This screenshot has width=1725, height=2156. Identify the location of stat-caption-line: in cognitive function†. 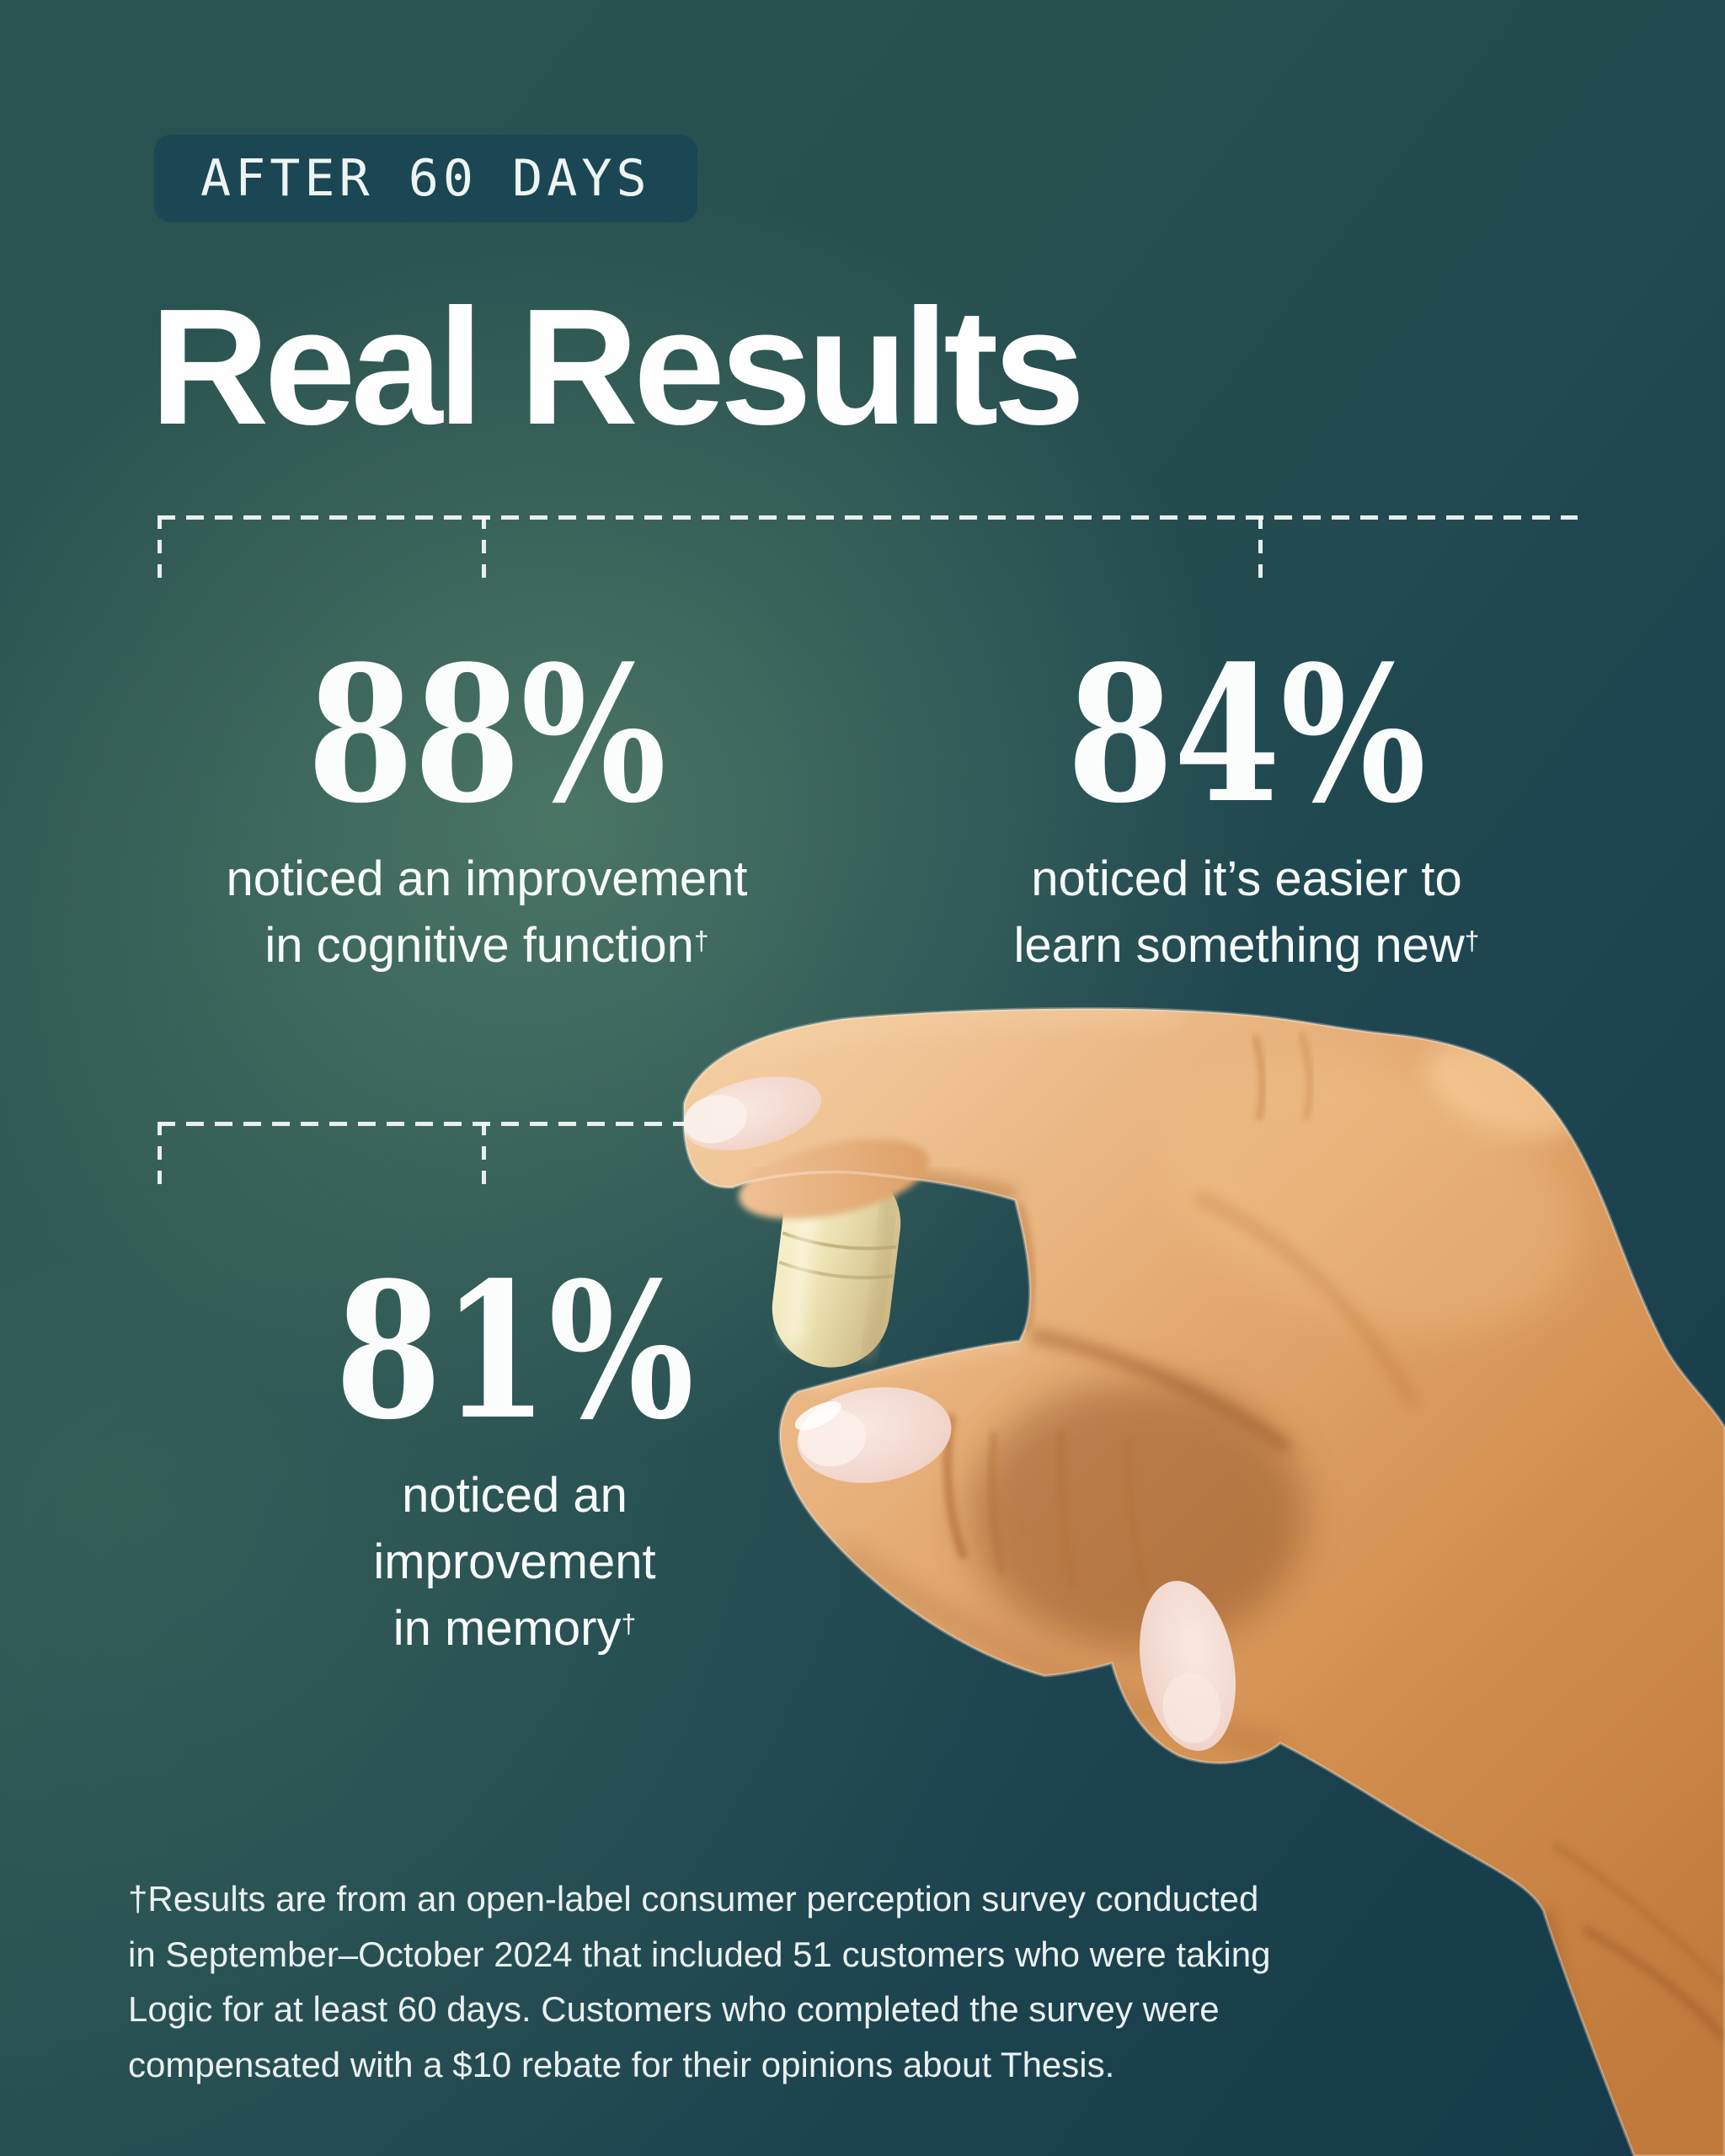
(486, 945).